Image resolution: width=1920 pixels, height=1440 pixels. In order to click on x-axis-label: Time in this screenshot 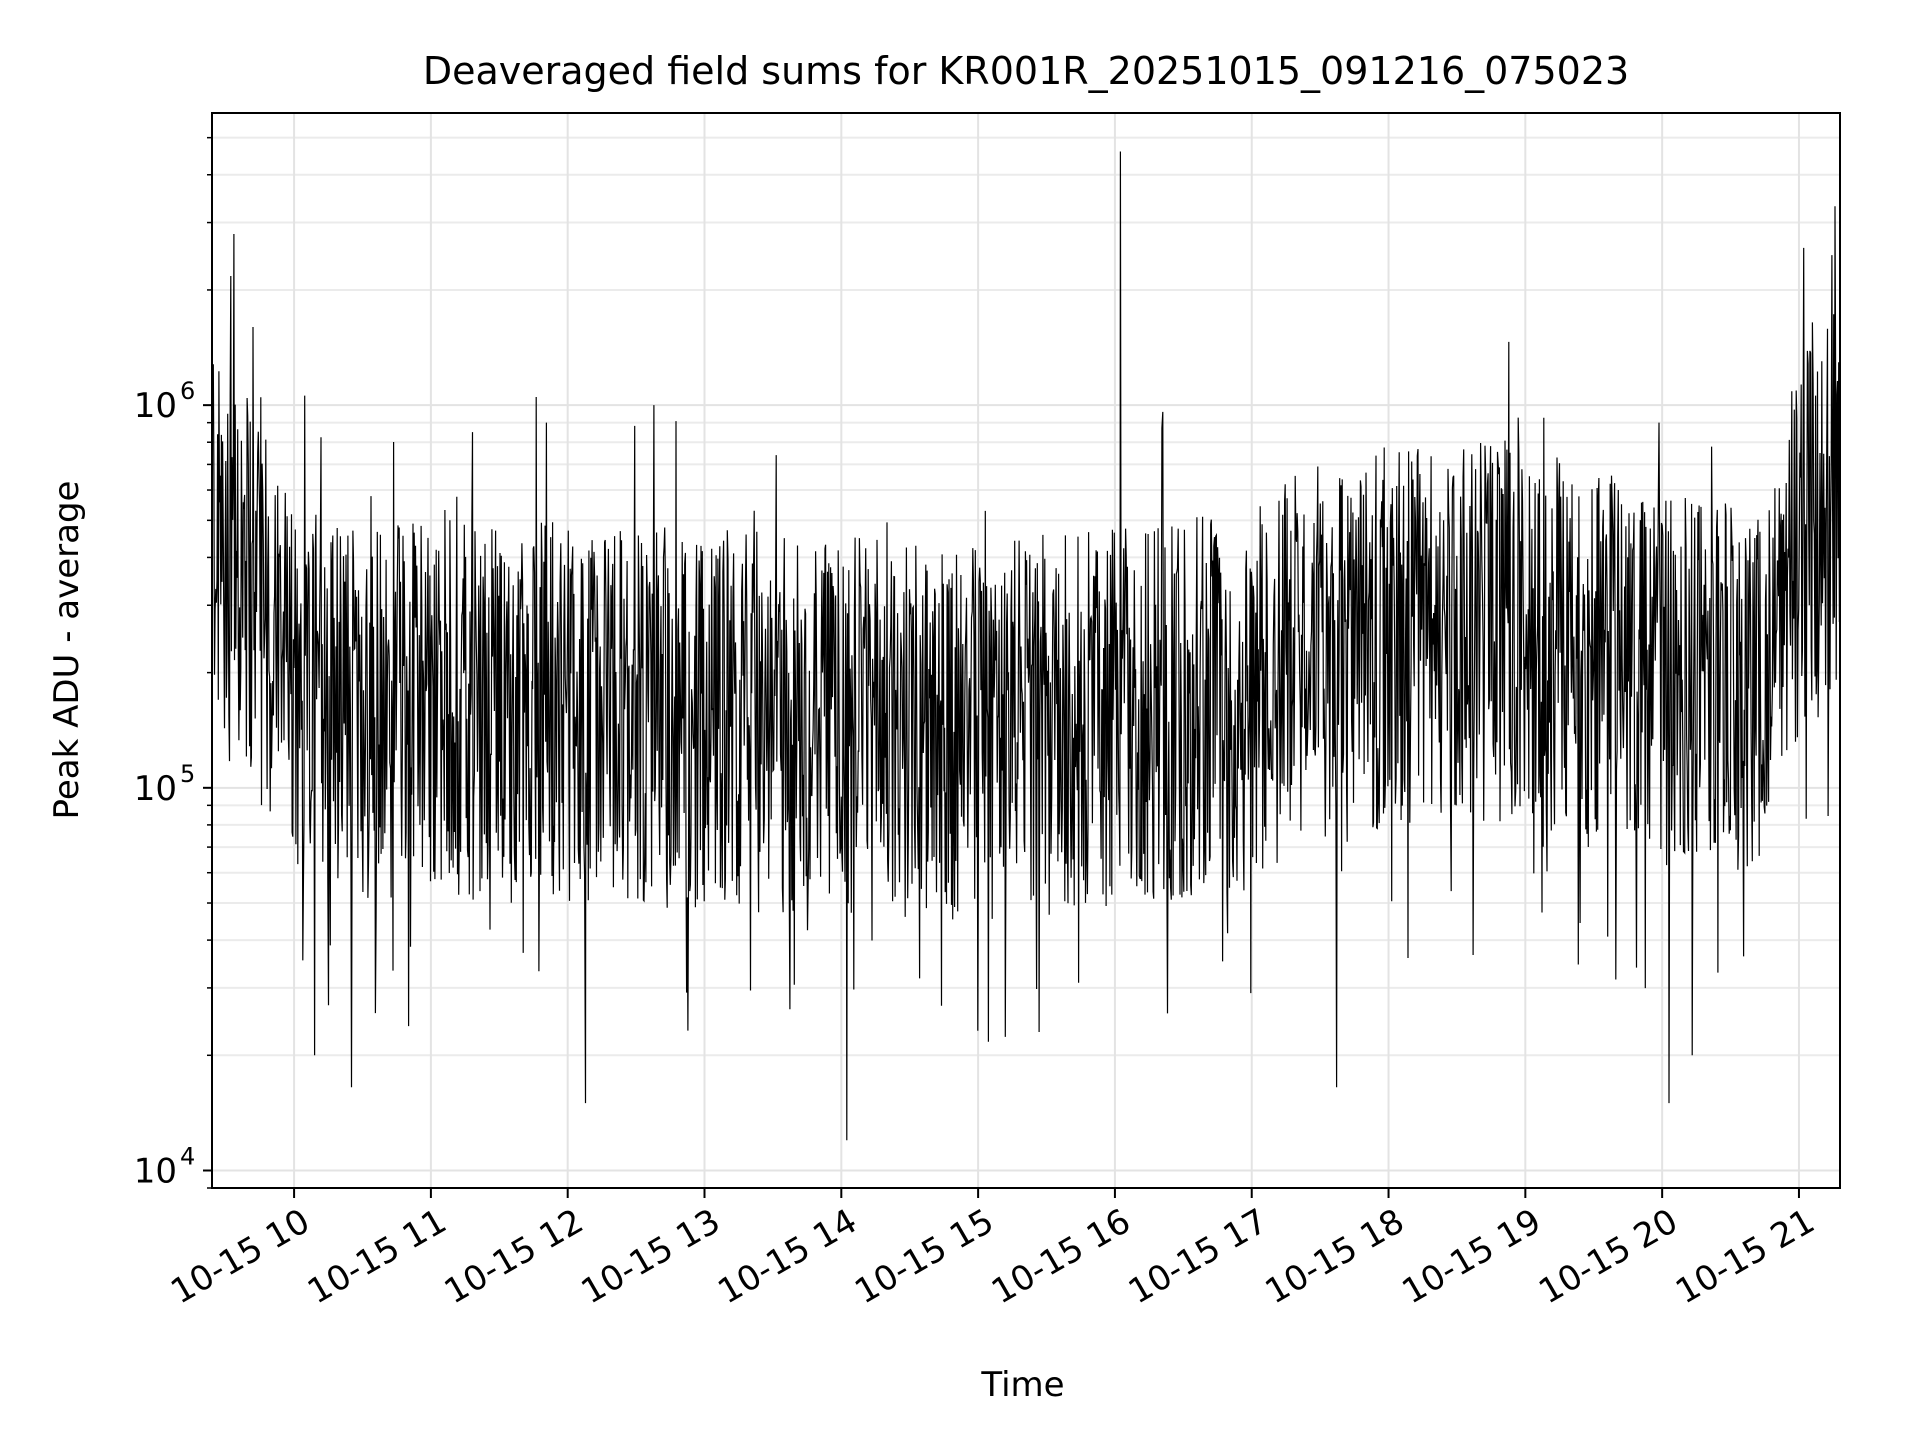, I will do `click(1022, 1385)`.